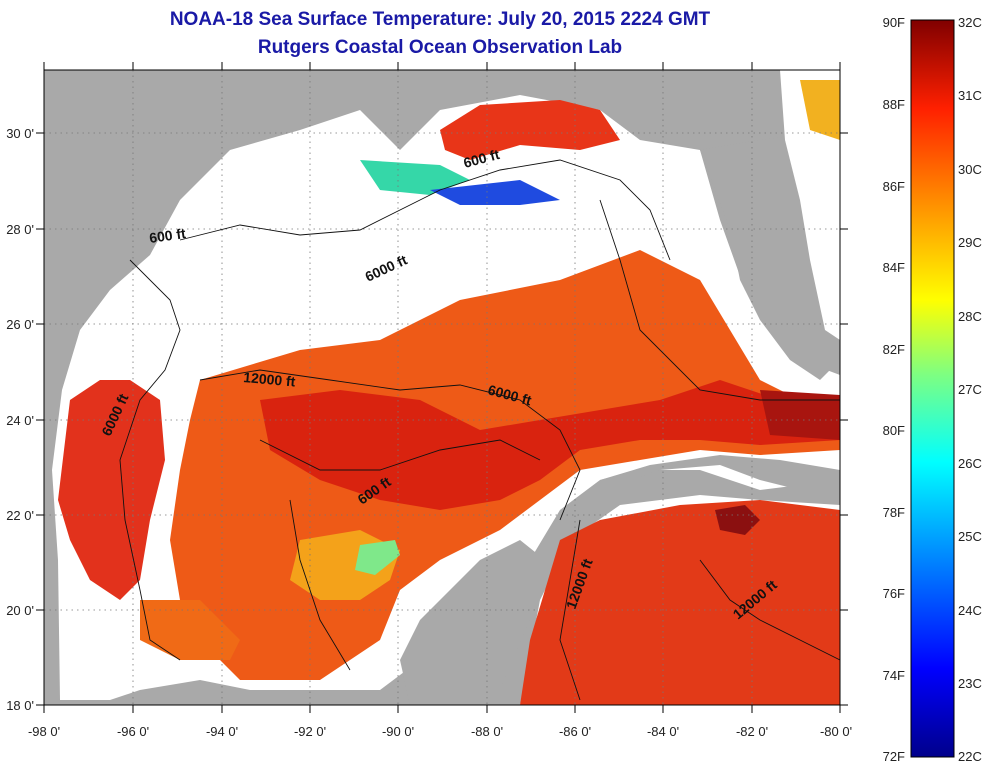 The width and height of the screenshot is (992, 770). Describe the element at coordinates (970, 463) in the screenshot. I see `colorbar-label-c: 26C` at that location.